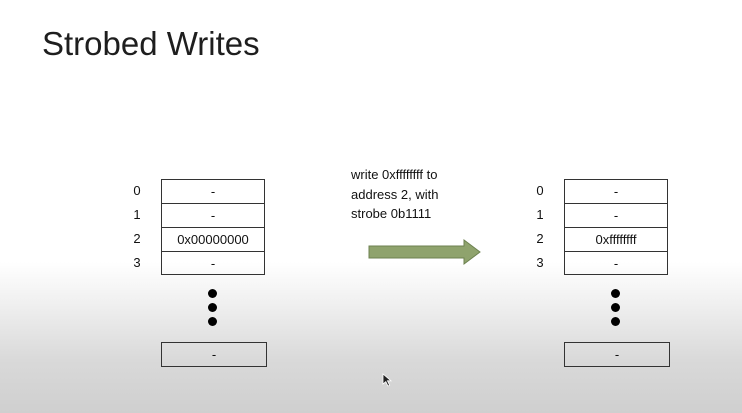  Describe the element at coordinates (151, 43) in the screenshot. I see `slide-title: Strobed Writes` at that location.